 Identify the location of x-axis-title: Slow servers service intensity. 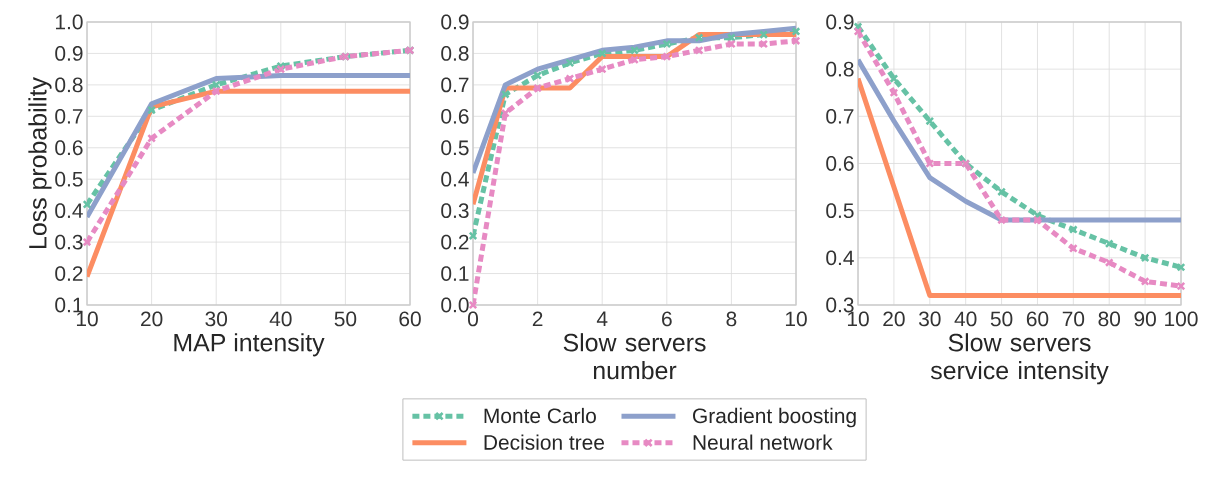
(1019, 359).